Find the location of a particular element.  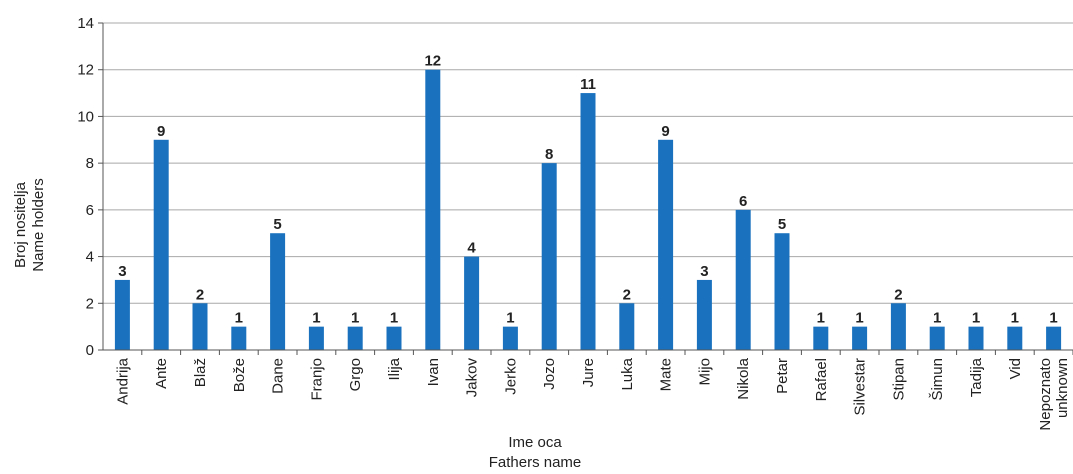

x-category-label-group: Blaž is located at coordinates (200, 372).